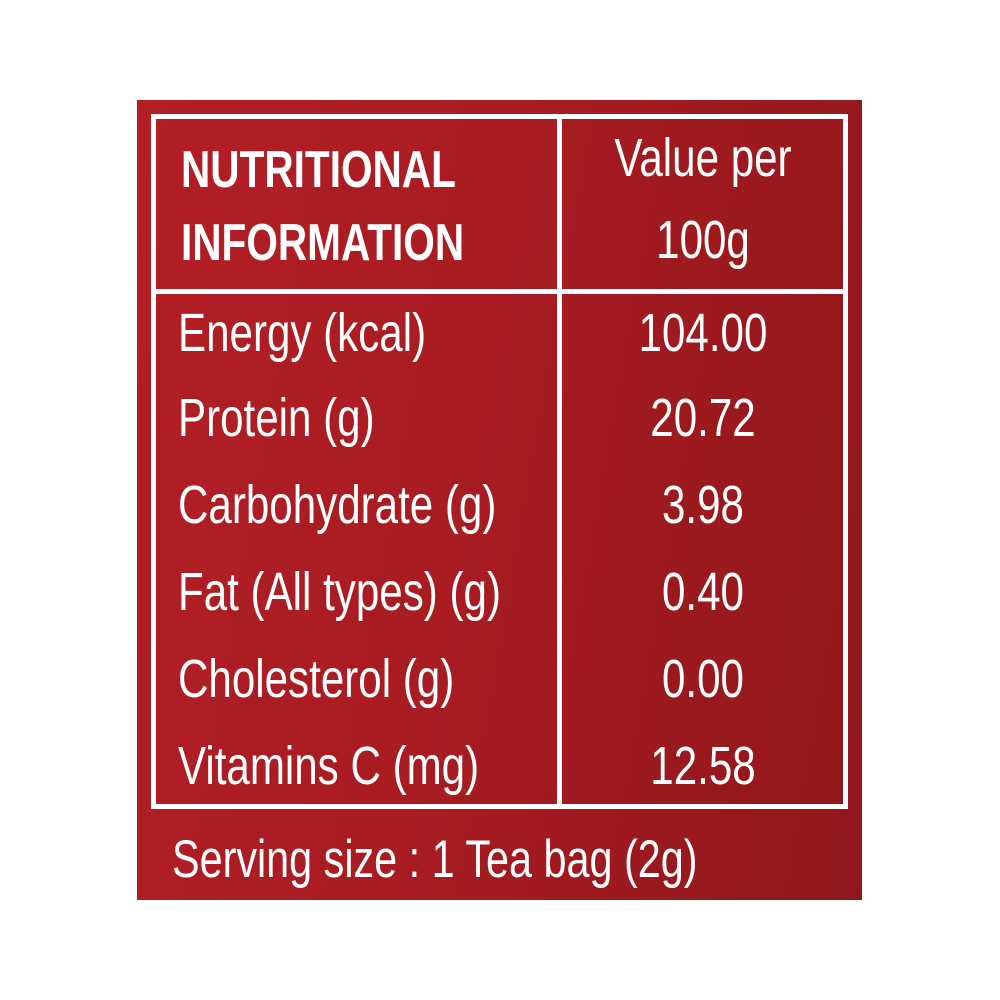  What do you see at coordinates (703, 592) in the screenshot?
I see `row-value-fat: 0.40` at bounding box center [703, 592].